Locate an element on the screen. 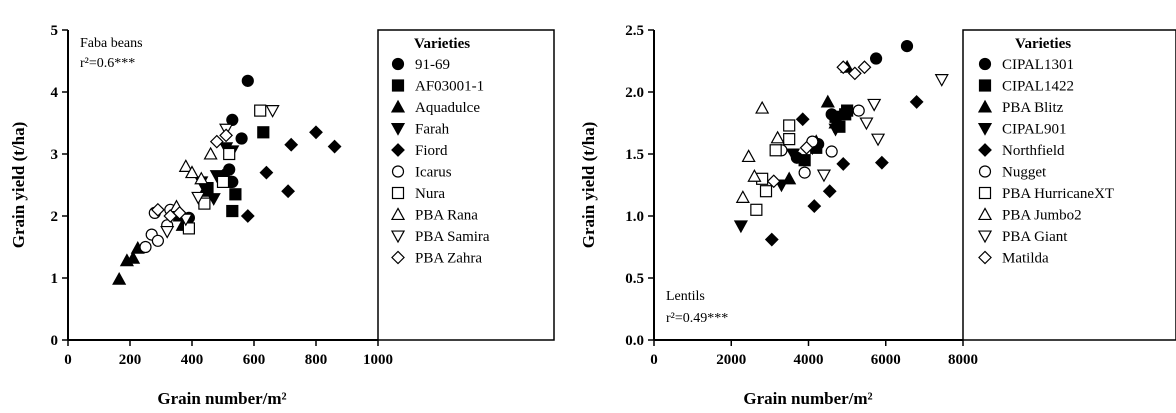  lentils-y-tick-label: 2.5 is located at coordinates (634, 31).